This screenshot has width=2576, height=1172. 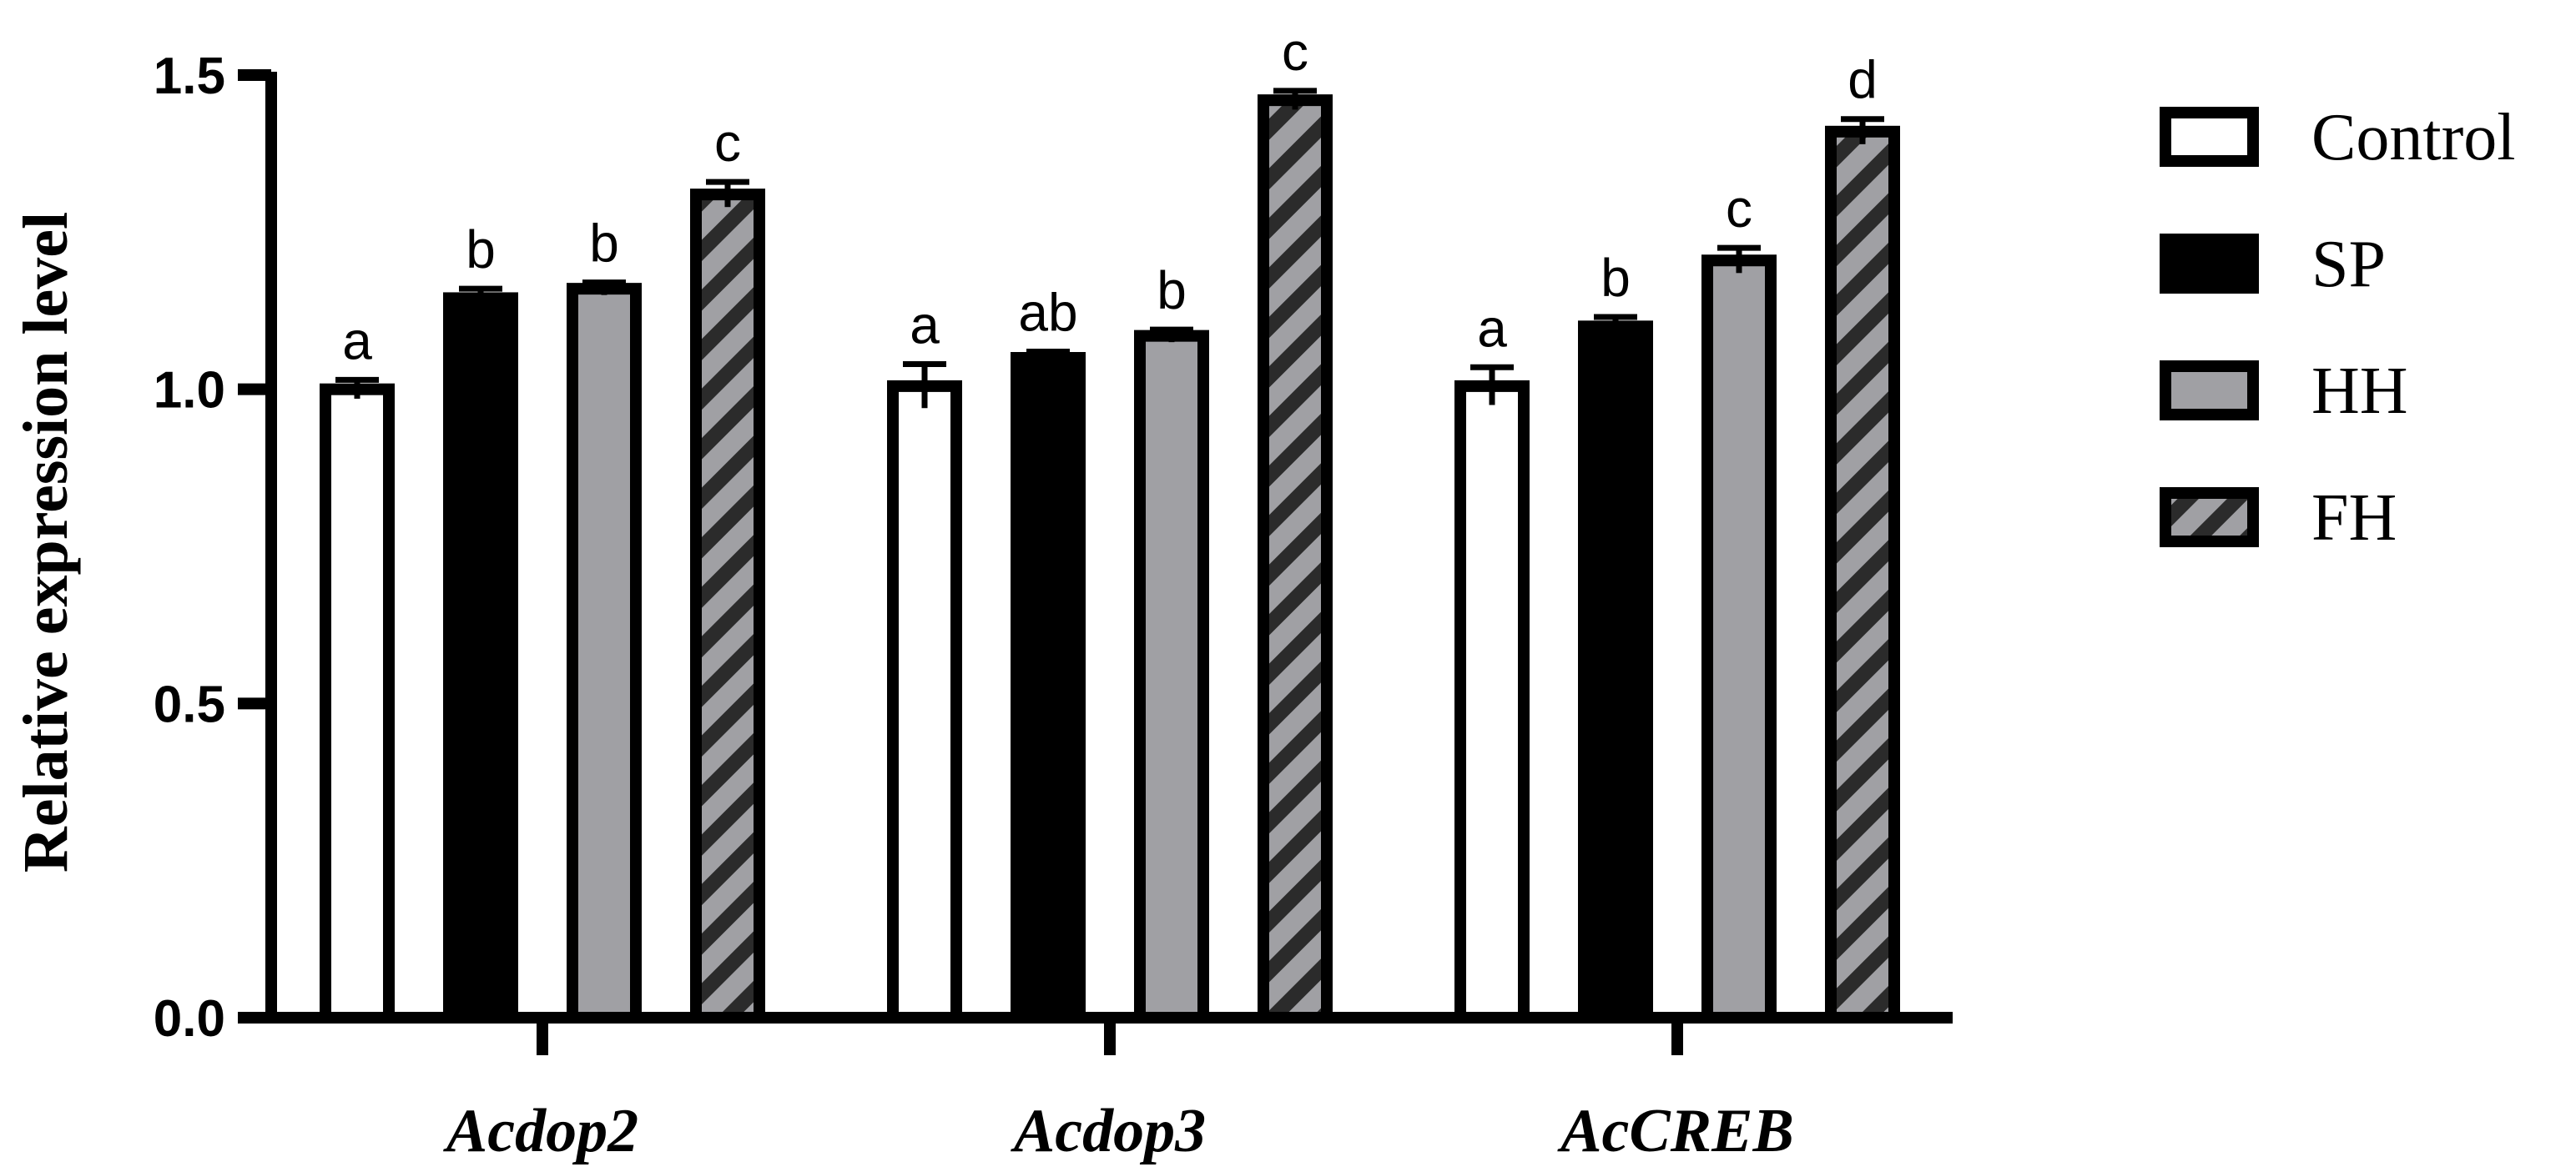 I want to click on y-axis-label: Relative expression level, so click(x=46, y=542).